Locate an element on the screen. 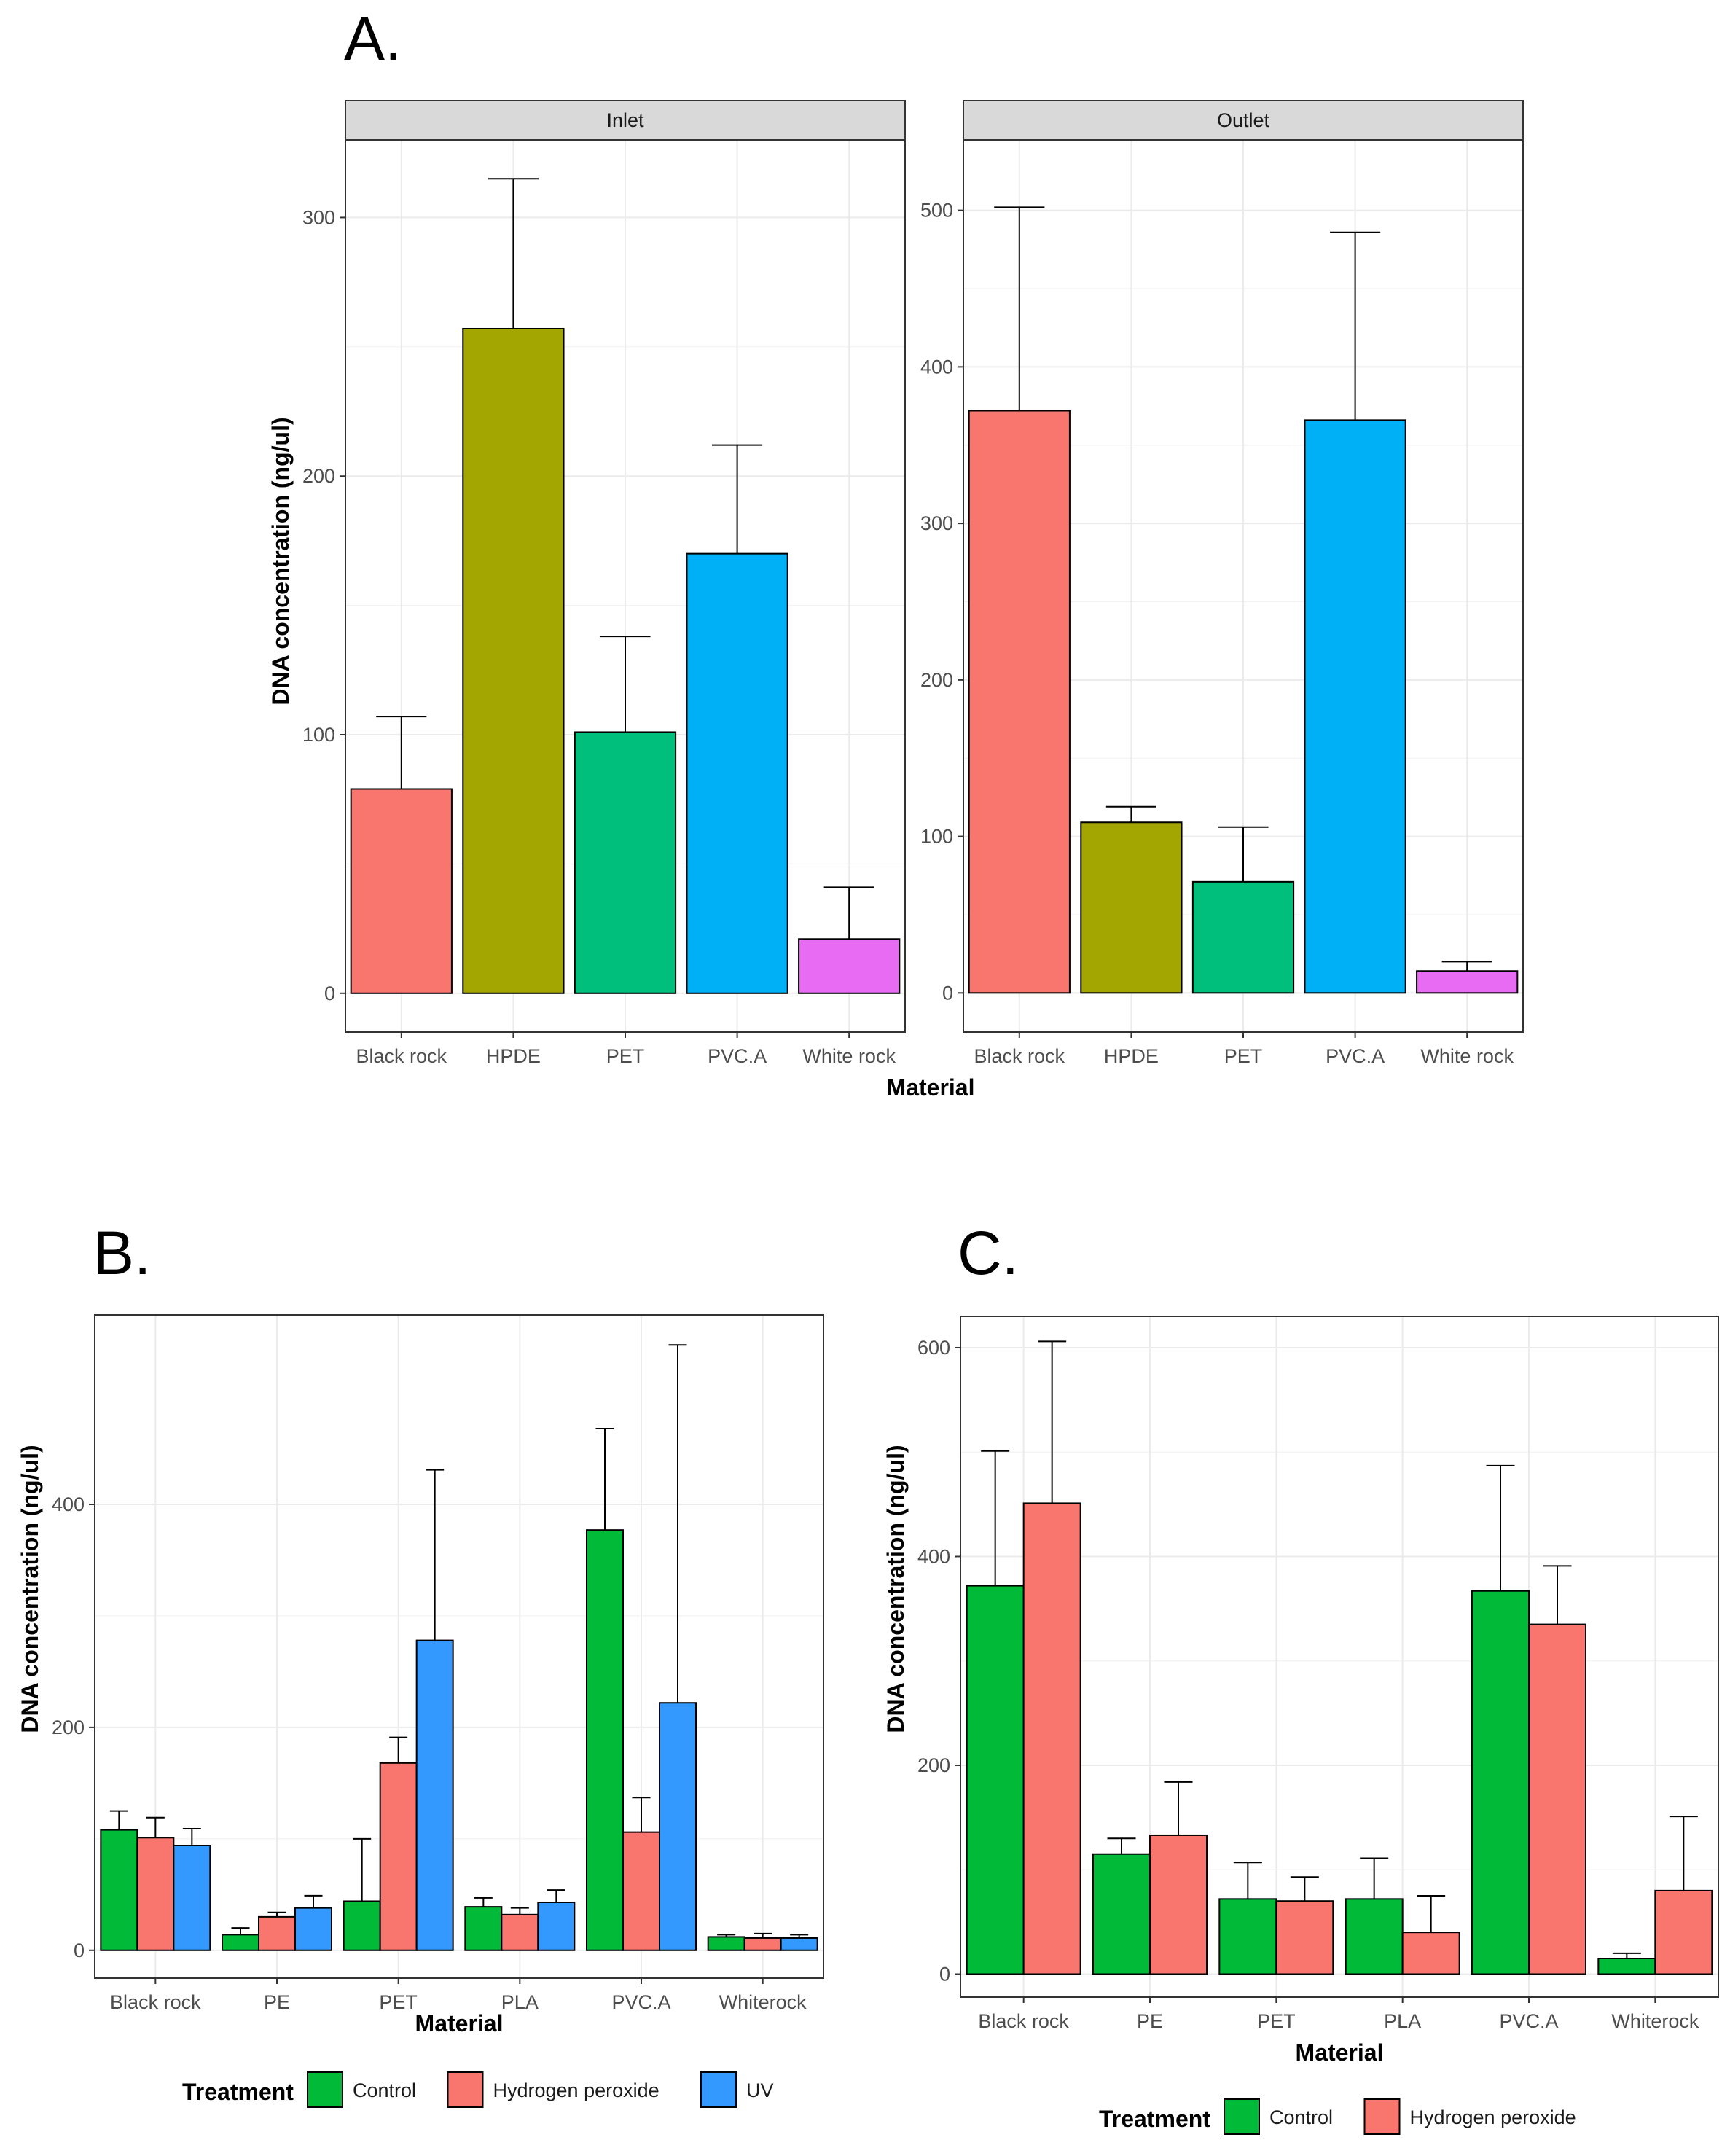 Image resolution: width=1730 pixels, height=2156 pixels. chart-a-outlet-y-tick-label: 500 is located at coordinates (936, 211).